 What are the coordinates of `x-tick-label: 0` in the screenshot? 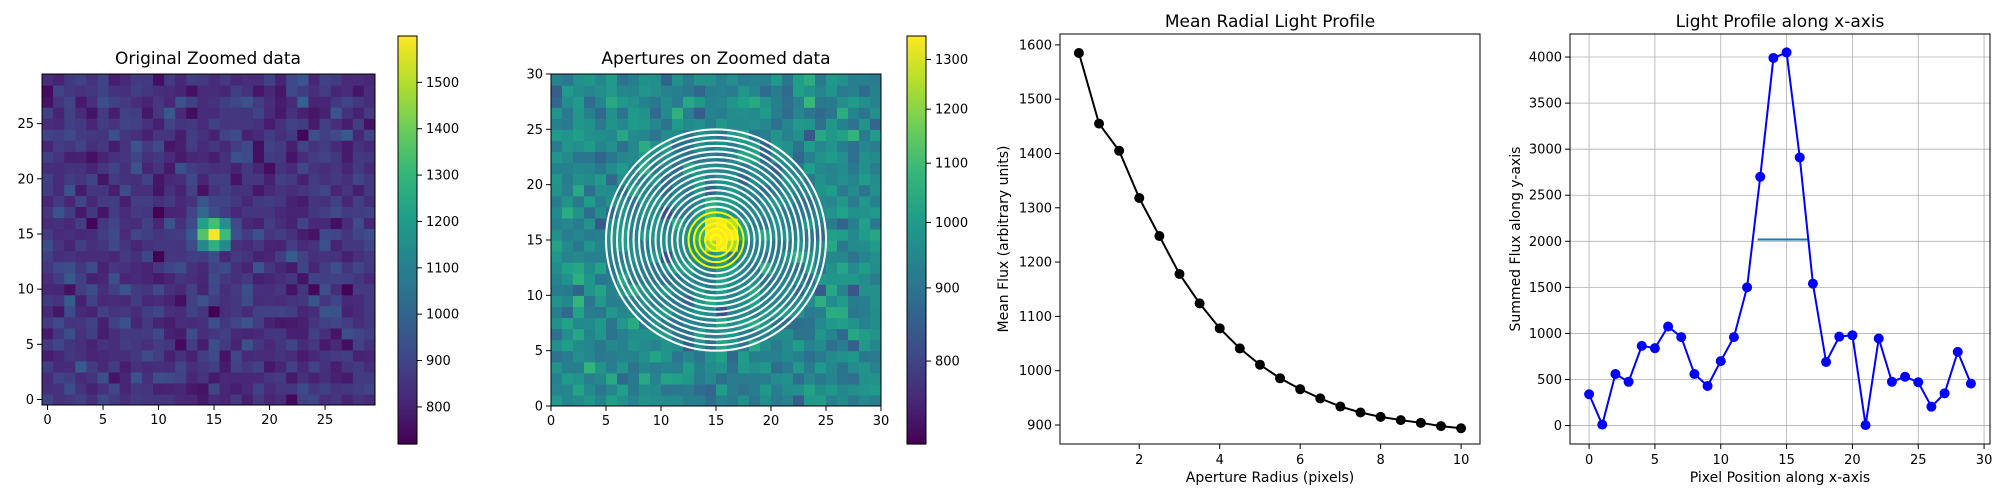 It's located at (47, 420).